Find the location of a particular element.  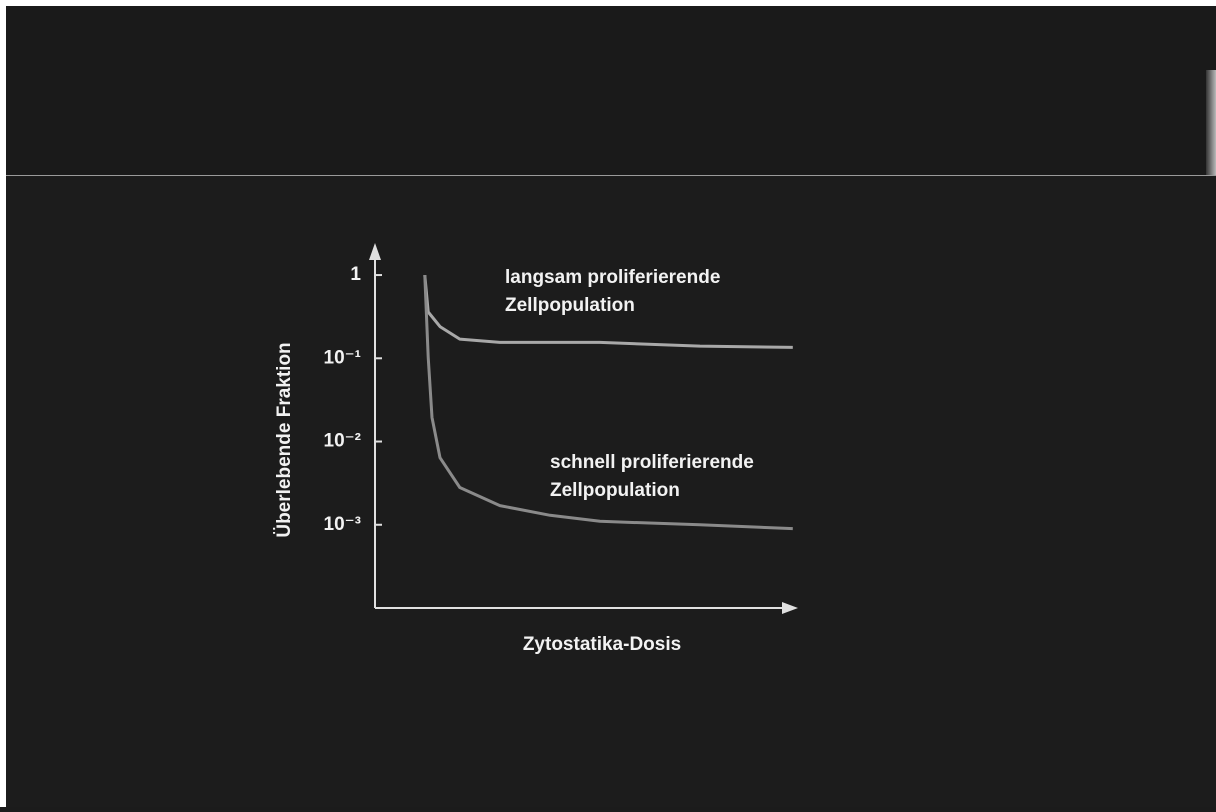

y-tick-label: 10⁻¹ is located at coordinates (343, 357).